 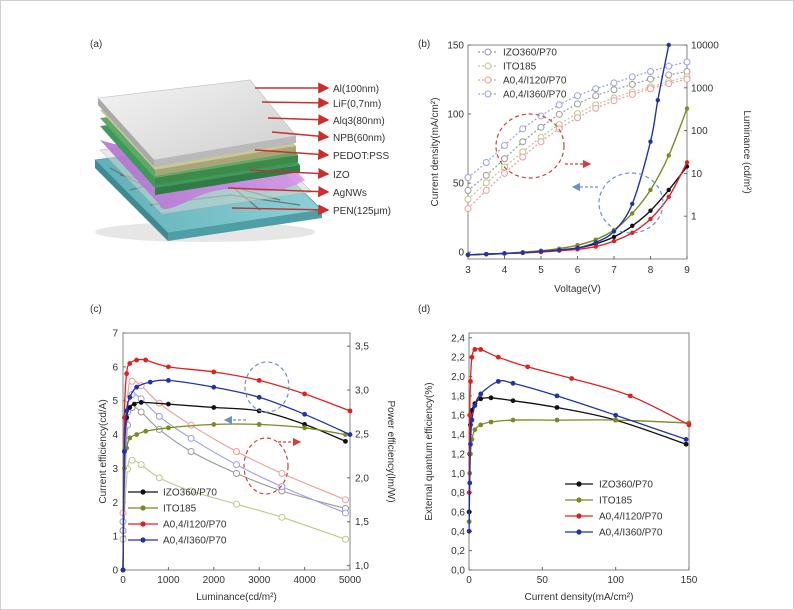 What do you see at coordinates (295, 103) in the screenshot?
I see `layer-arrow-lif-0-7nm` at bounding box center [295, 103].